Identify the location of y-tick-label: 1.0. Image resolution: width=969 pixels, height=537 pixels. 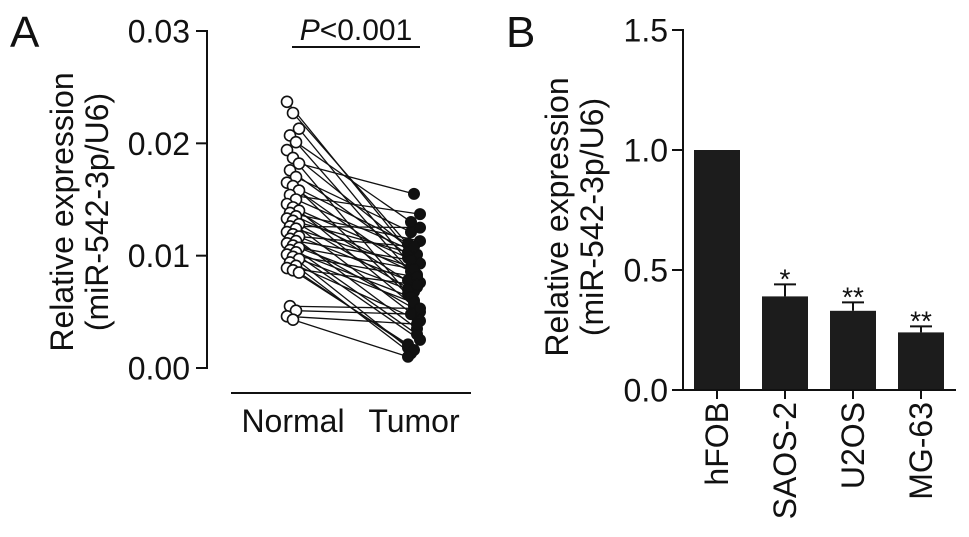
(646, 151).